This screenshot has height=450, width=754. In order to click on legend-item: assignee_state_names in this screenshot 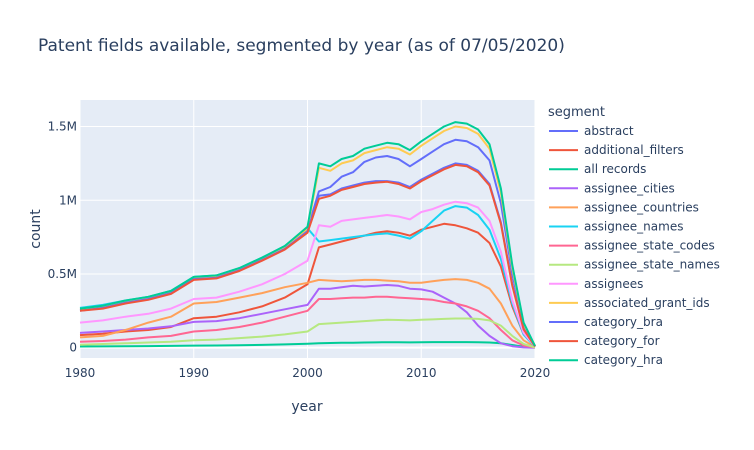, I will do `click(634, 265)`.